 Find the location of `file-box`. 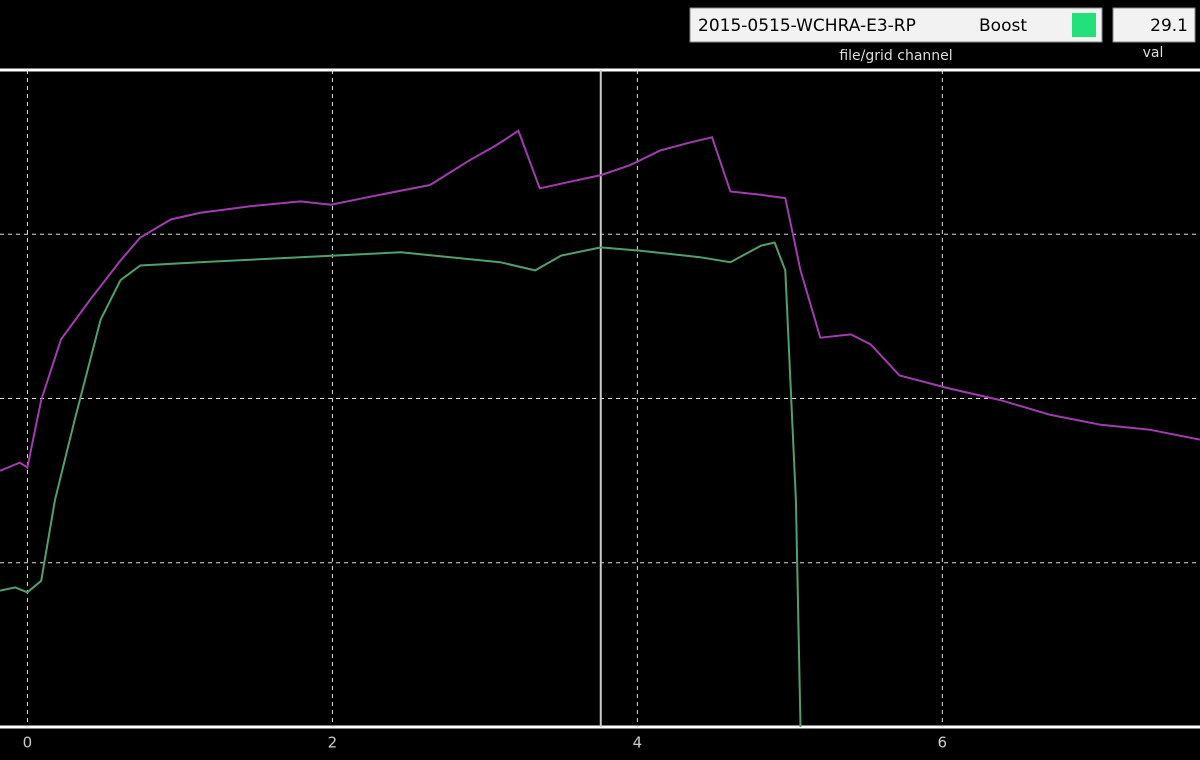

file-box is located at coordinates (896, 25).